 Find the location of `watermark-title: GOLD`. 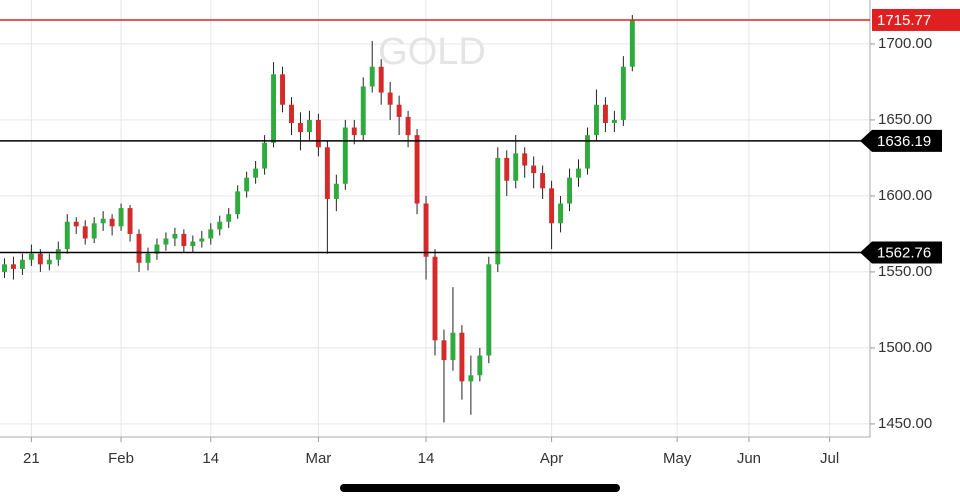

watermark-title: GOLD is located at coordinates (432, 52).